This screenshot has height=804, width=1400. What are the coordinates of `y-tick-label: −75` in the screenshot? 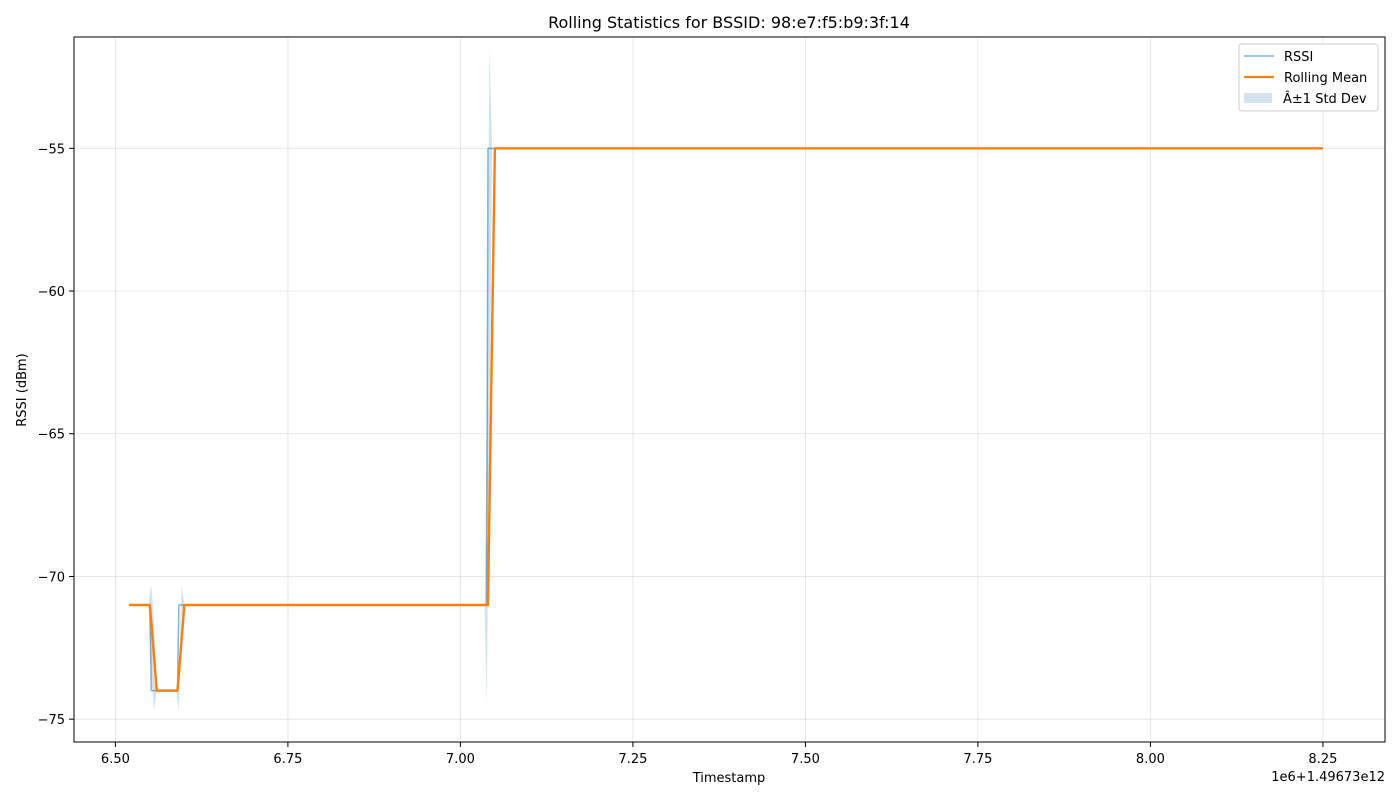 It's located at (51, 720).